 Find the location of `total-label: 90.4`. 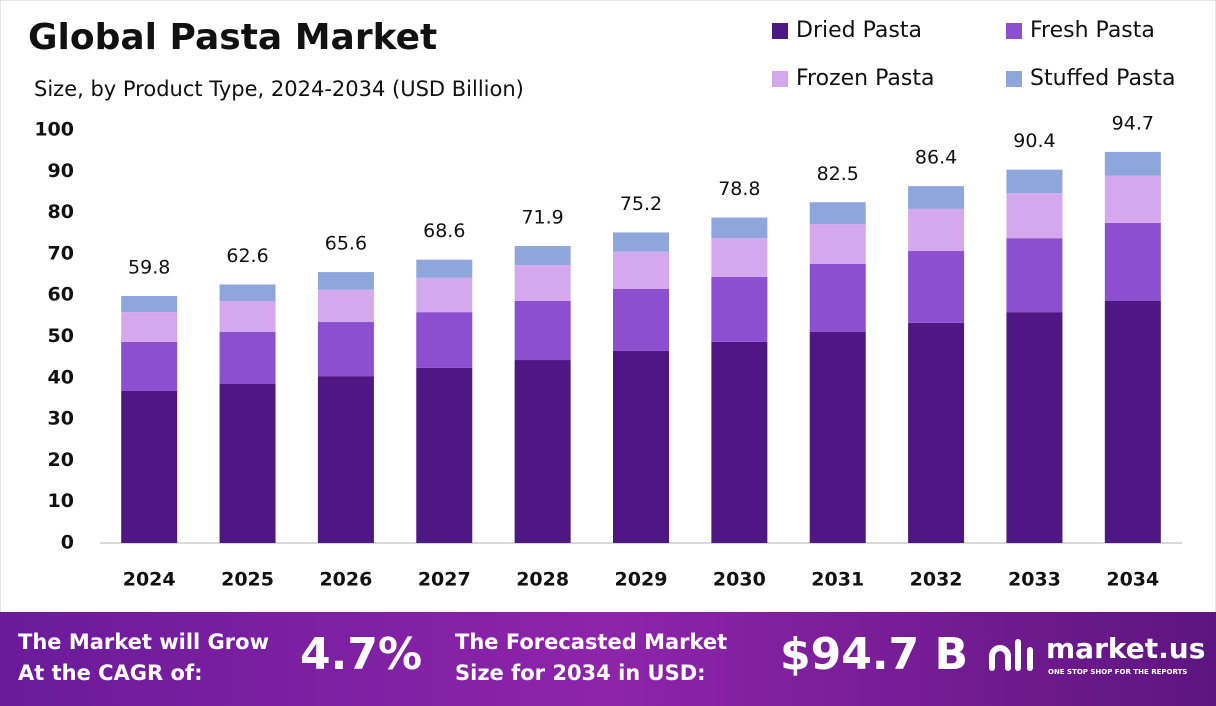

total-label: 90.4 is located at coordinates (1034, 141).